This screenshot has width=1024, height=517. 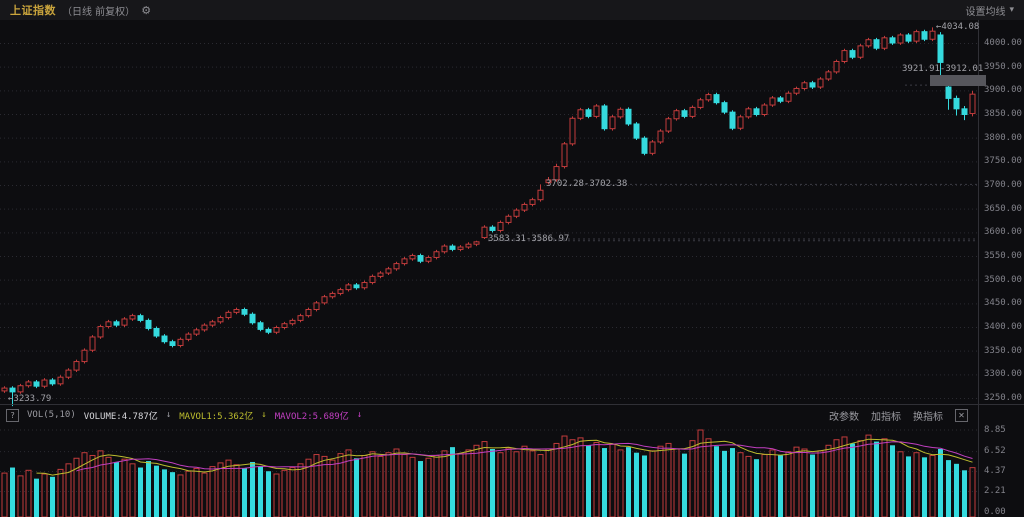 I want to click on price-annotation: 3702.28-3702.38, so click(x=587, y=184).